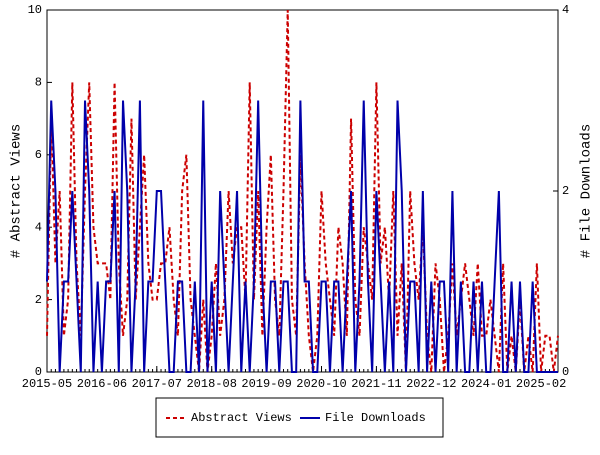 The height and width of the screenshot is (455, 600). I want to click on y-tick-label: 10, so click(35, 10).